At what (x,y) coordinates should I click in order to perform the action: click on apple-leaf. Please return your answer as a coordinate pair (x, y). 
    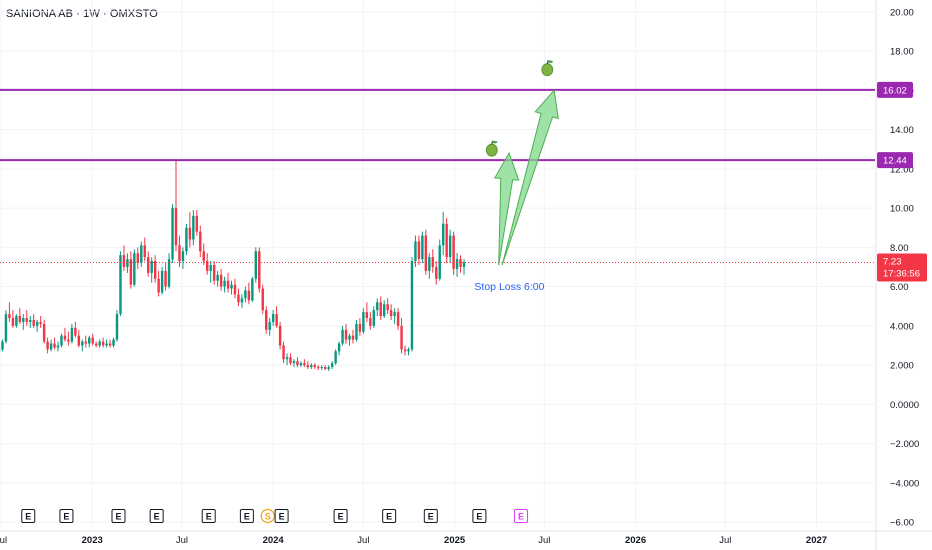
    Looking at the image, I should click on (550, 61).